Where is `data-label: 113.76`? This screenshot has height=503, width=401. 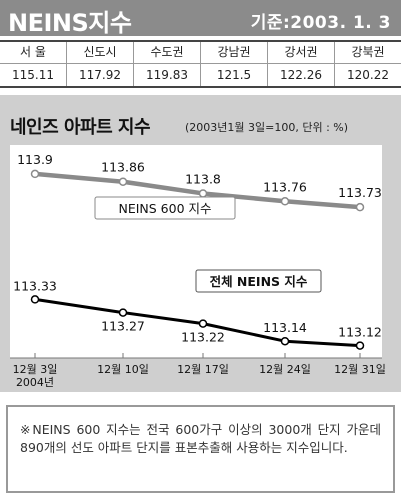
data-label: 113.76 is located at coordinates (285, 186).